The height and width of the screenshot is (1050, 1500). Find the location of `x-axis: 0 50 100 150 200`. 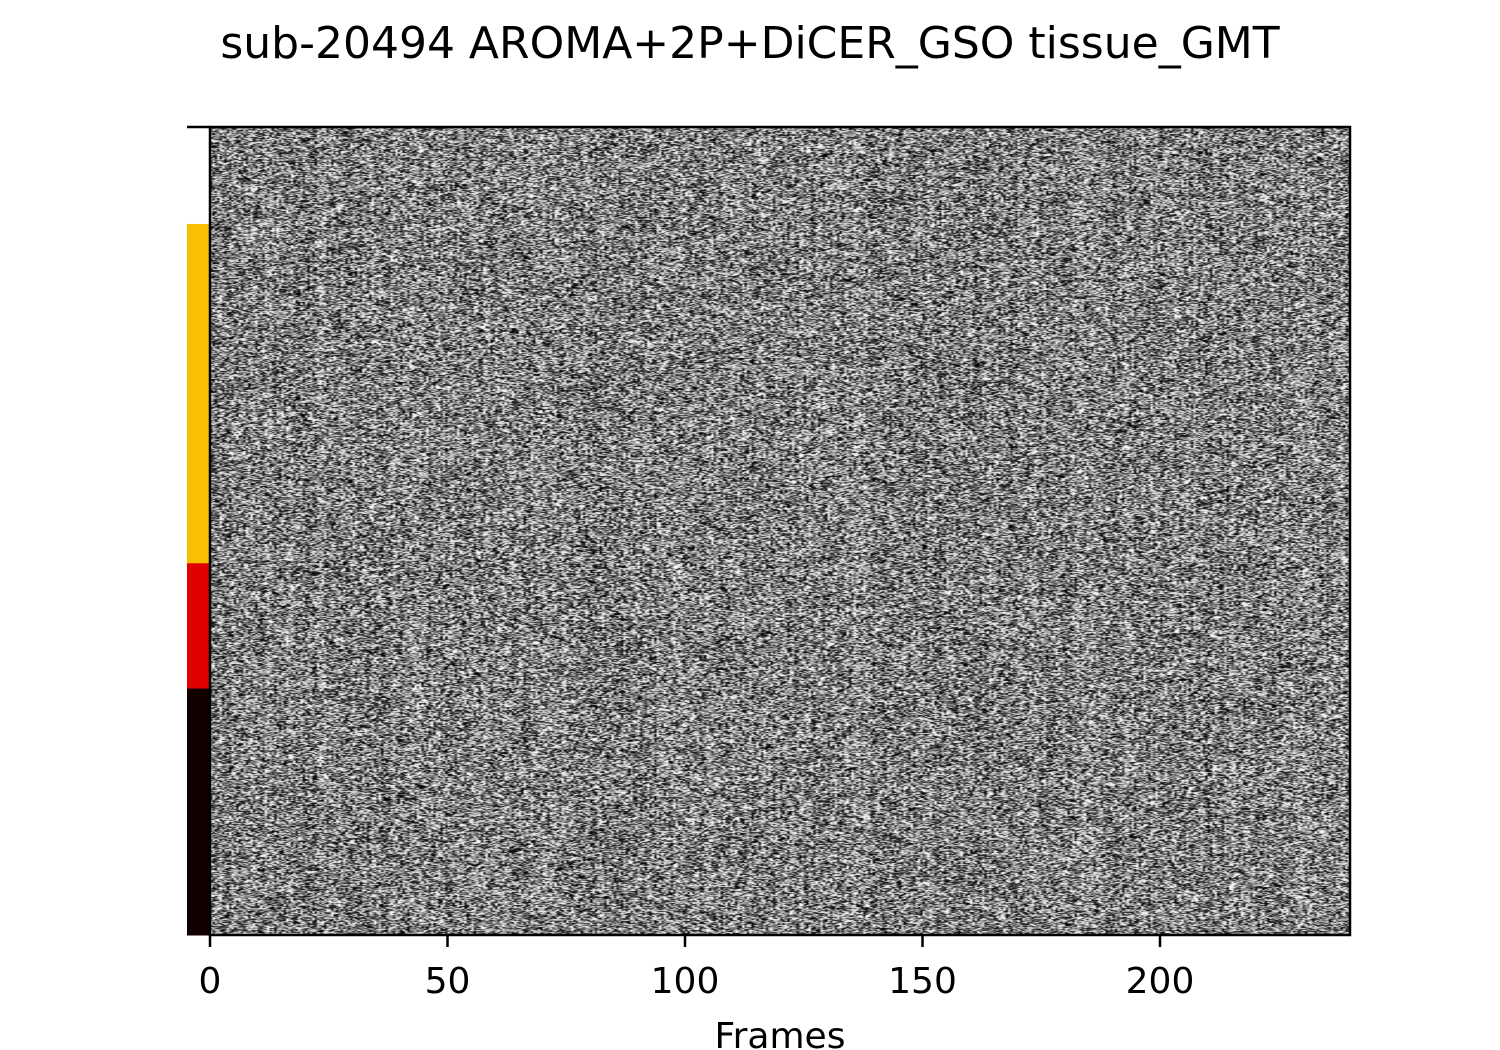

x-axis: 0 50 100 150 200 is located at coordinates (697, 968).